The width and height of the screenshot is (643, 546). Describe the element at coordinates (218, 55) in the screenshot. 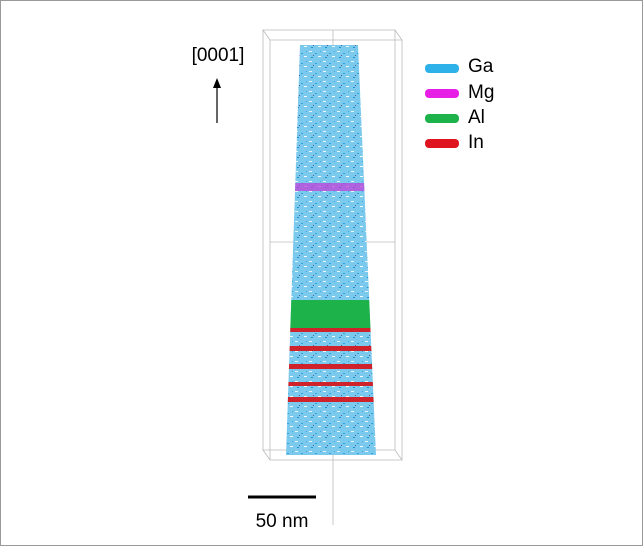

I see `axis-label: [0001]` at that location.